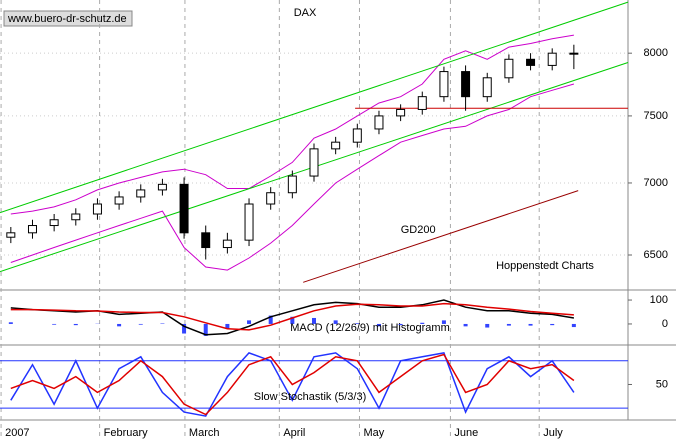 The image size is (676, 440). I want to click on watermark: www.buero-dr-schutz.de, so click(67, 19).